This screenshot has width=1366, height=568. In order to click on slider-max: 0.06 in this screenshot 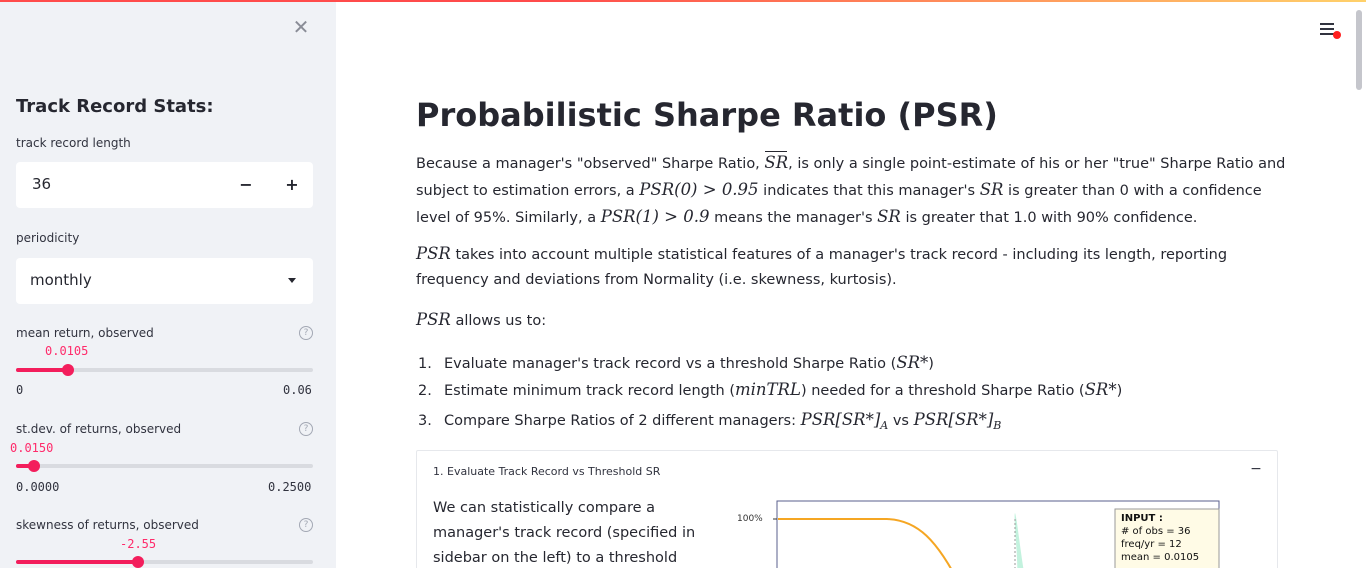, I will do `click(297, 390)`.